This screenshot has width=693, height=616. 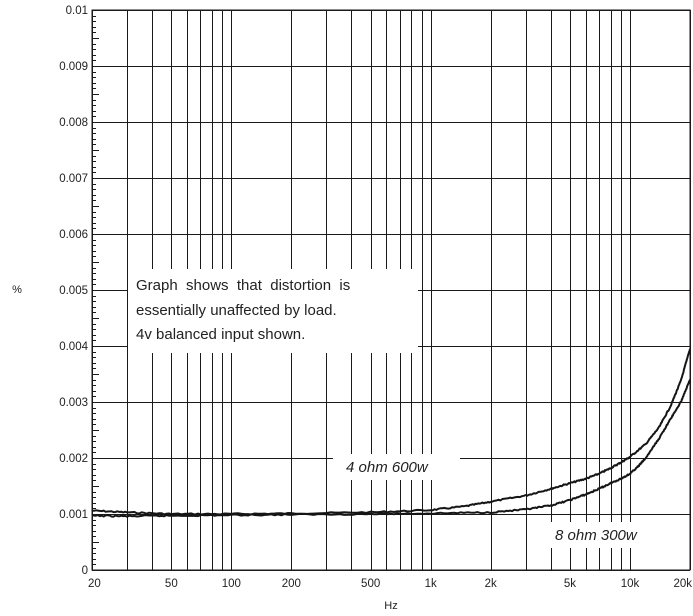 I want to click on y-tick-label: 0.006, so click(x=73, y=235).